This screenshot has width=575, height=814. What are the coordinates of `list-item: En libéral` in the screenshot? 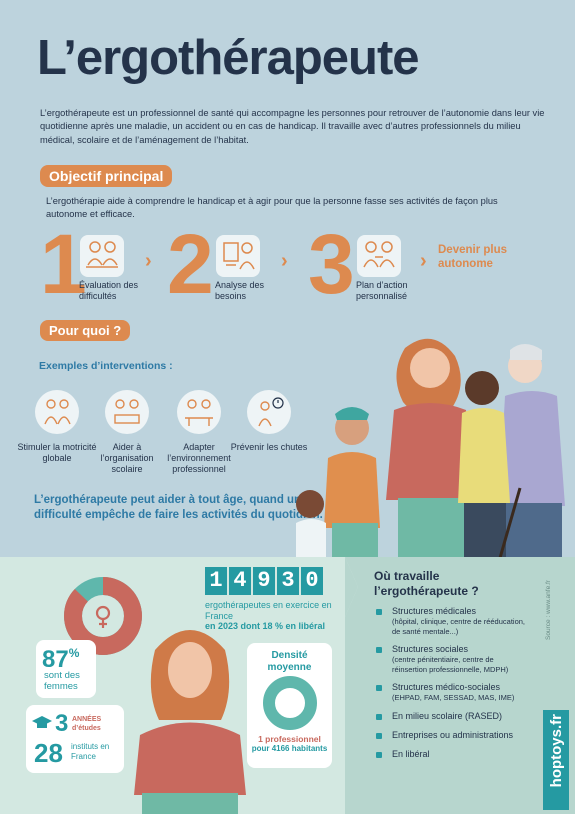 It's located at (451, 754).